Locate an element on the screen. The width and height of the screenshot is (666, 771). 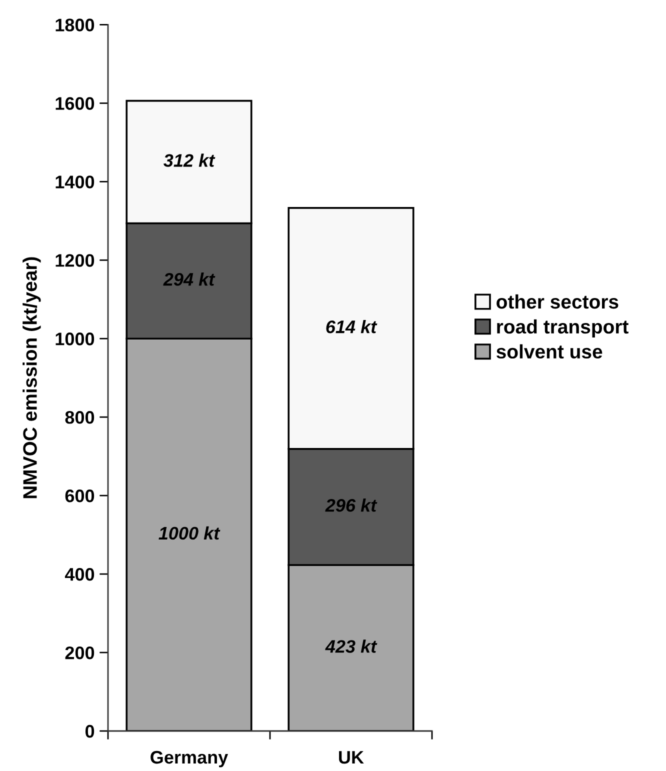
y-tick-label: 1200 is located at coordinates (75, 260).